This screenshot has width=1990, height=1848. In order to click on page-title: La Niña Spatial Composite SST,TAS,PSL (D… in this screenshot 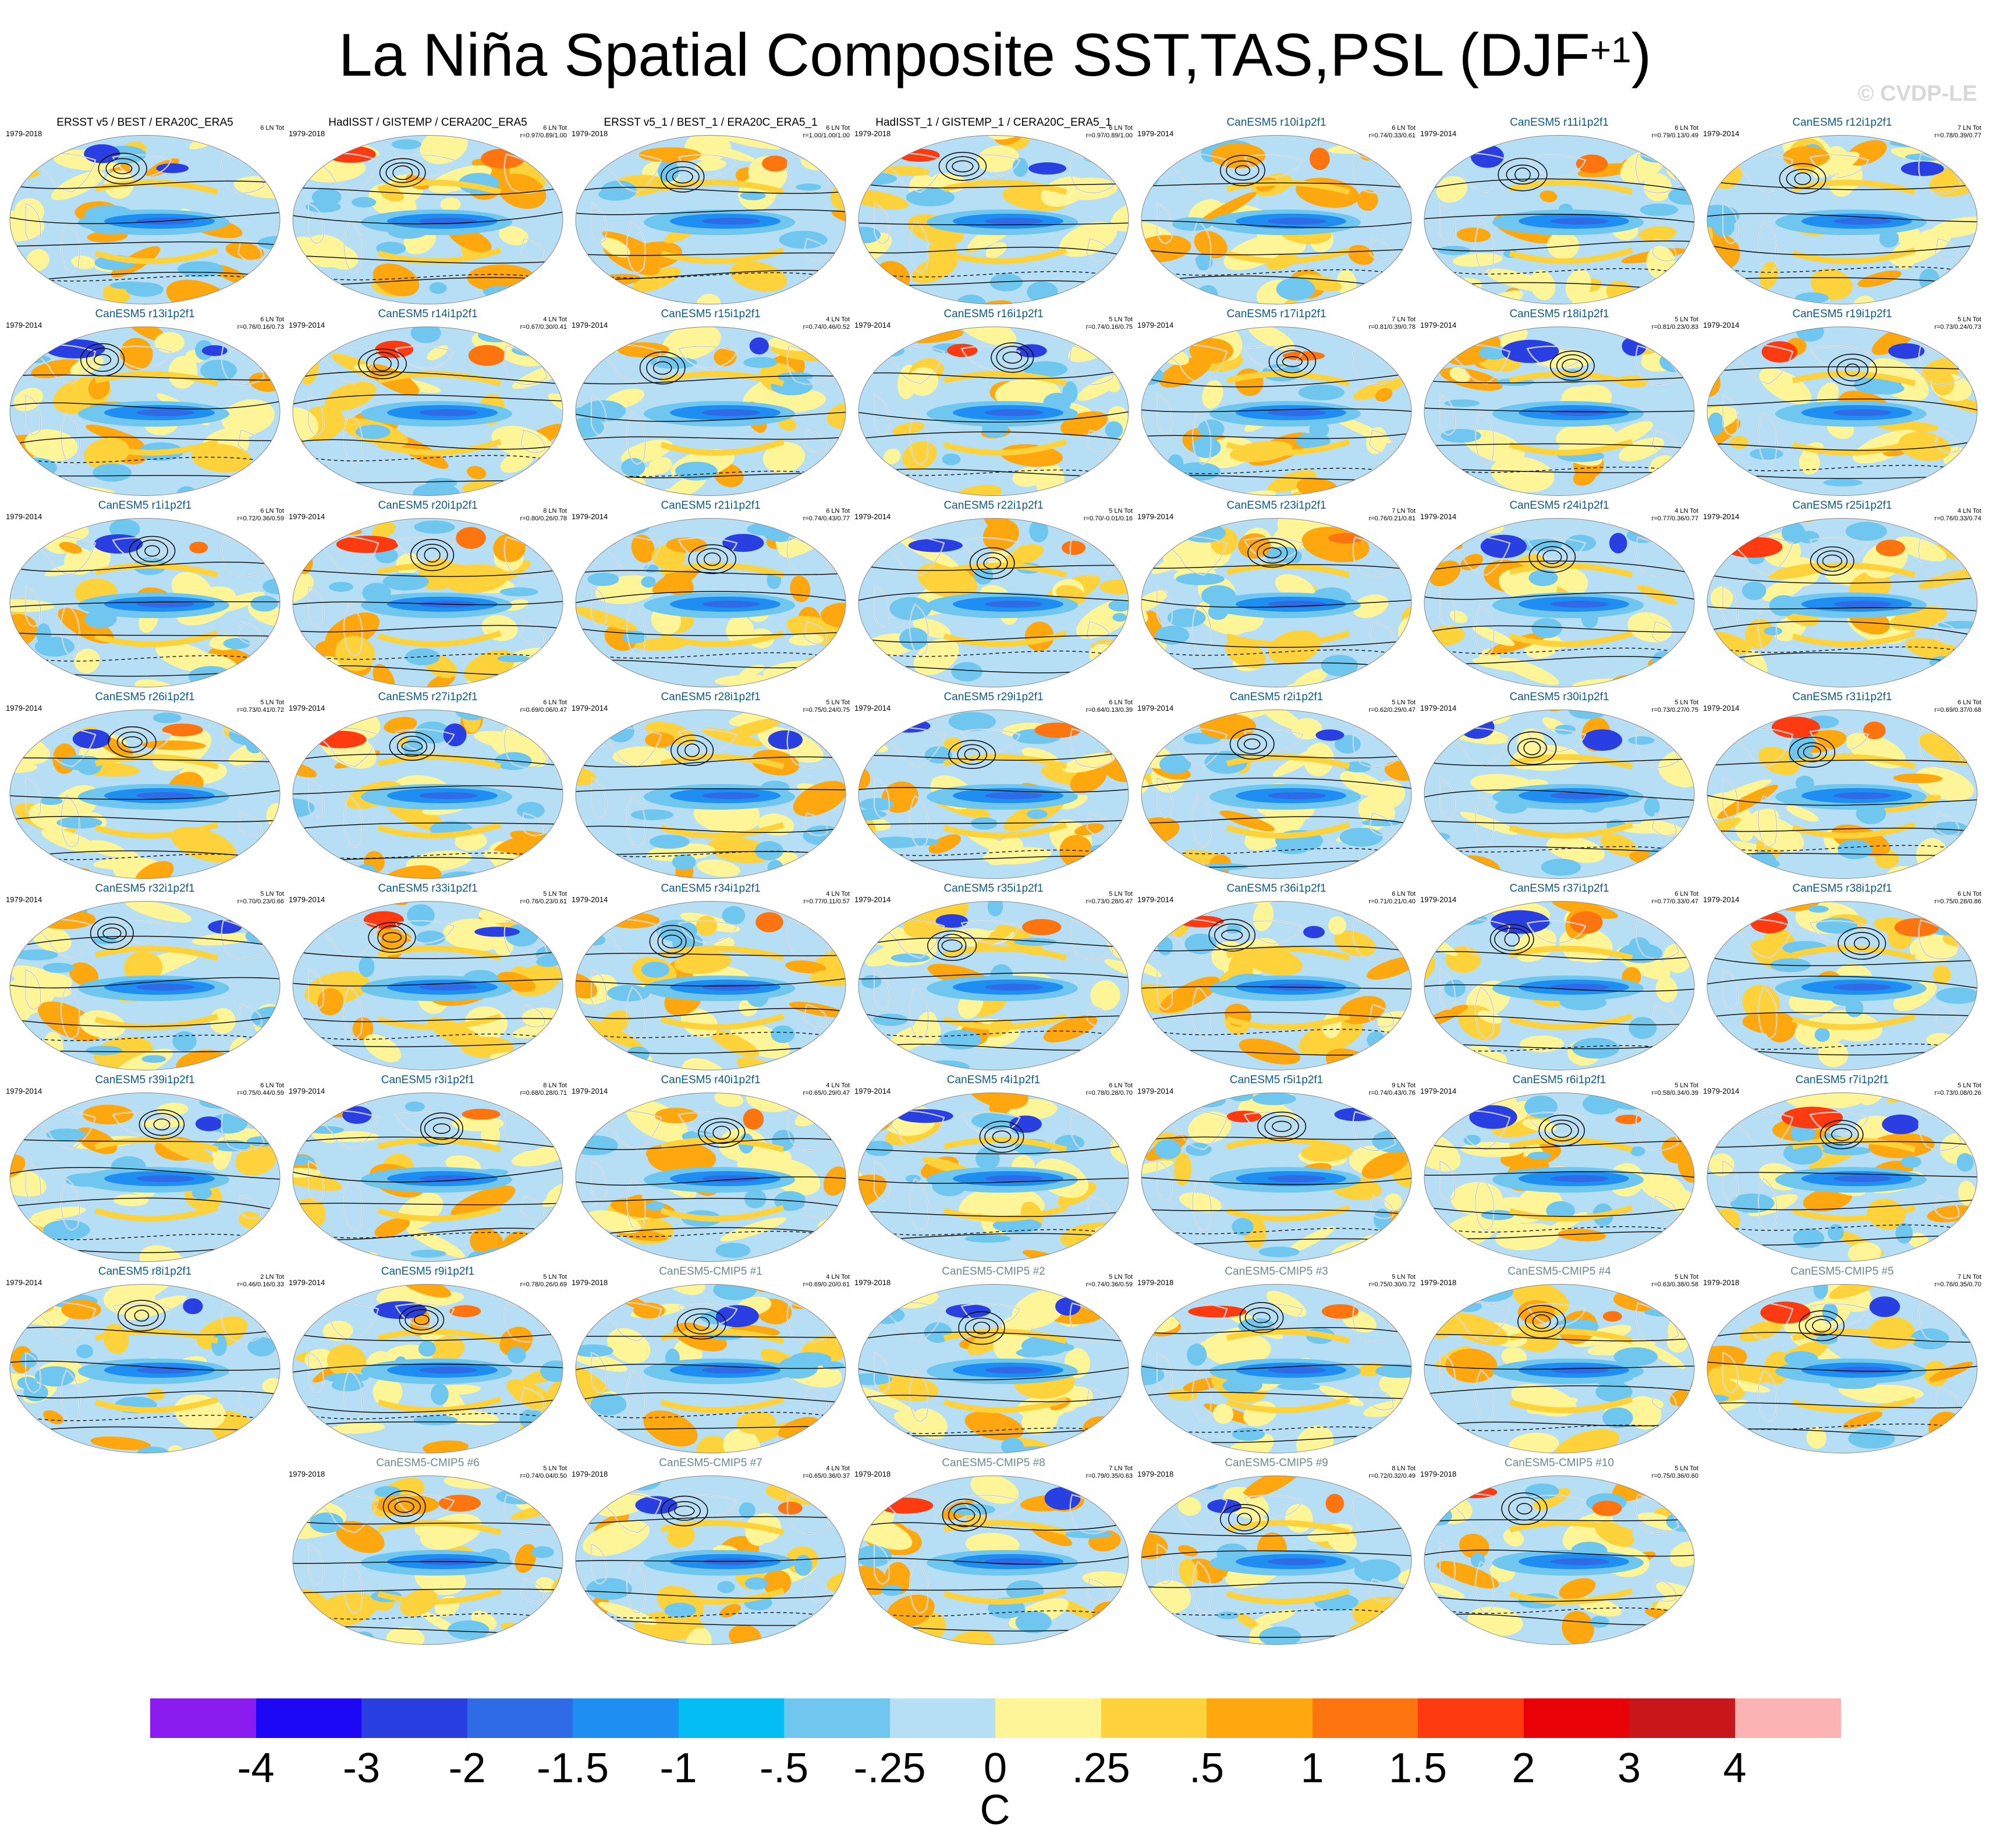, I will do `click(995, 55)`.